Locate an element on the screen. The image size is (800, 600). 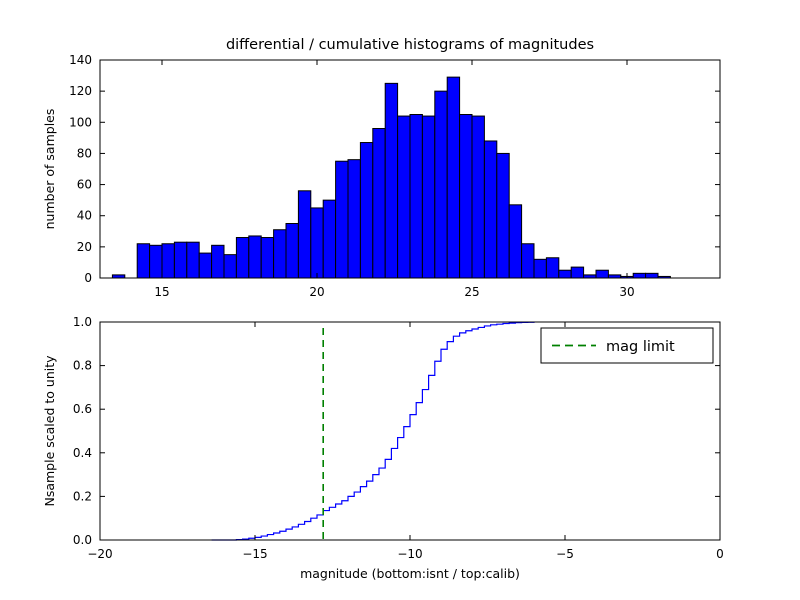
y-tick-label: 0 is located at coordinates (88, 278).